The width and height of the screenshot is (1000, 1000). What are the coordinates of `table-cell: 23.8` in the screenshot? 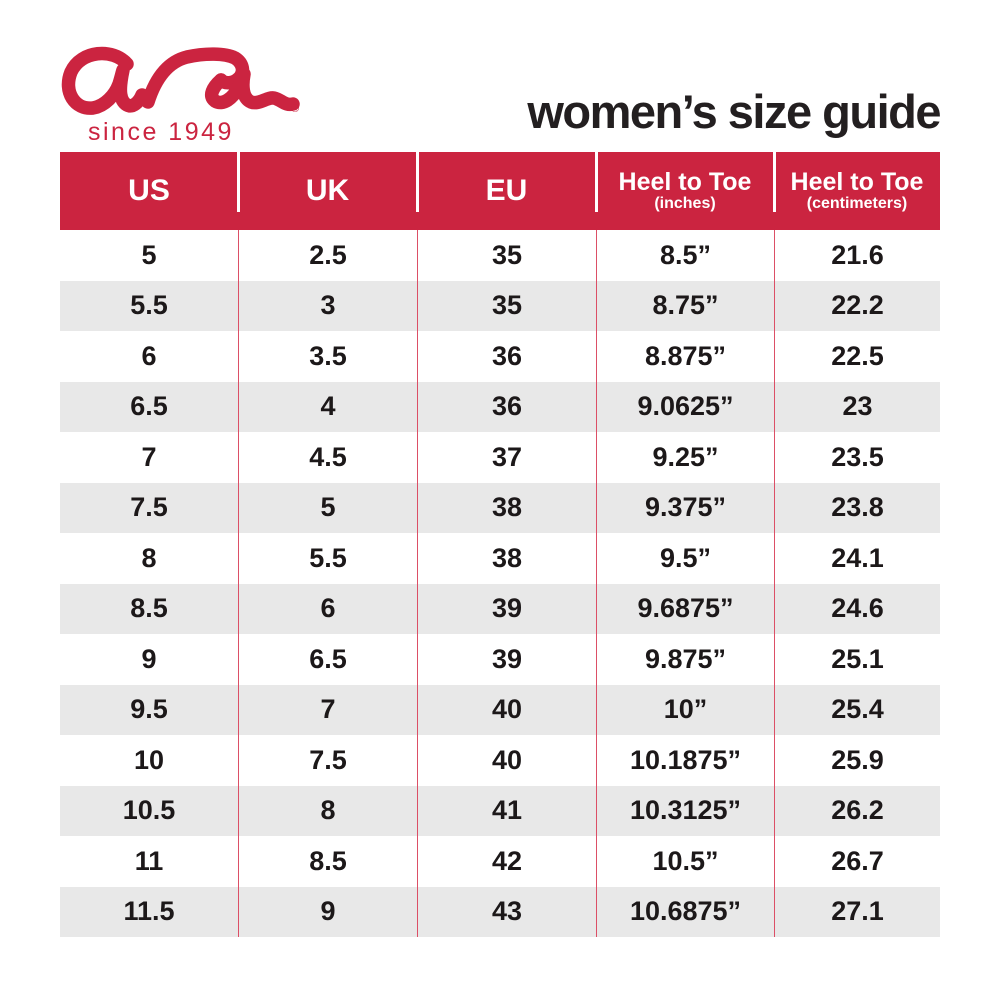 It's located at (857, 507).